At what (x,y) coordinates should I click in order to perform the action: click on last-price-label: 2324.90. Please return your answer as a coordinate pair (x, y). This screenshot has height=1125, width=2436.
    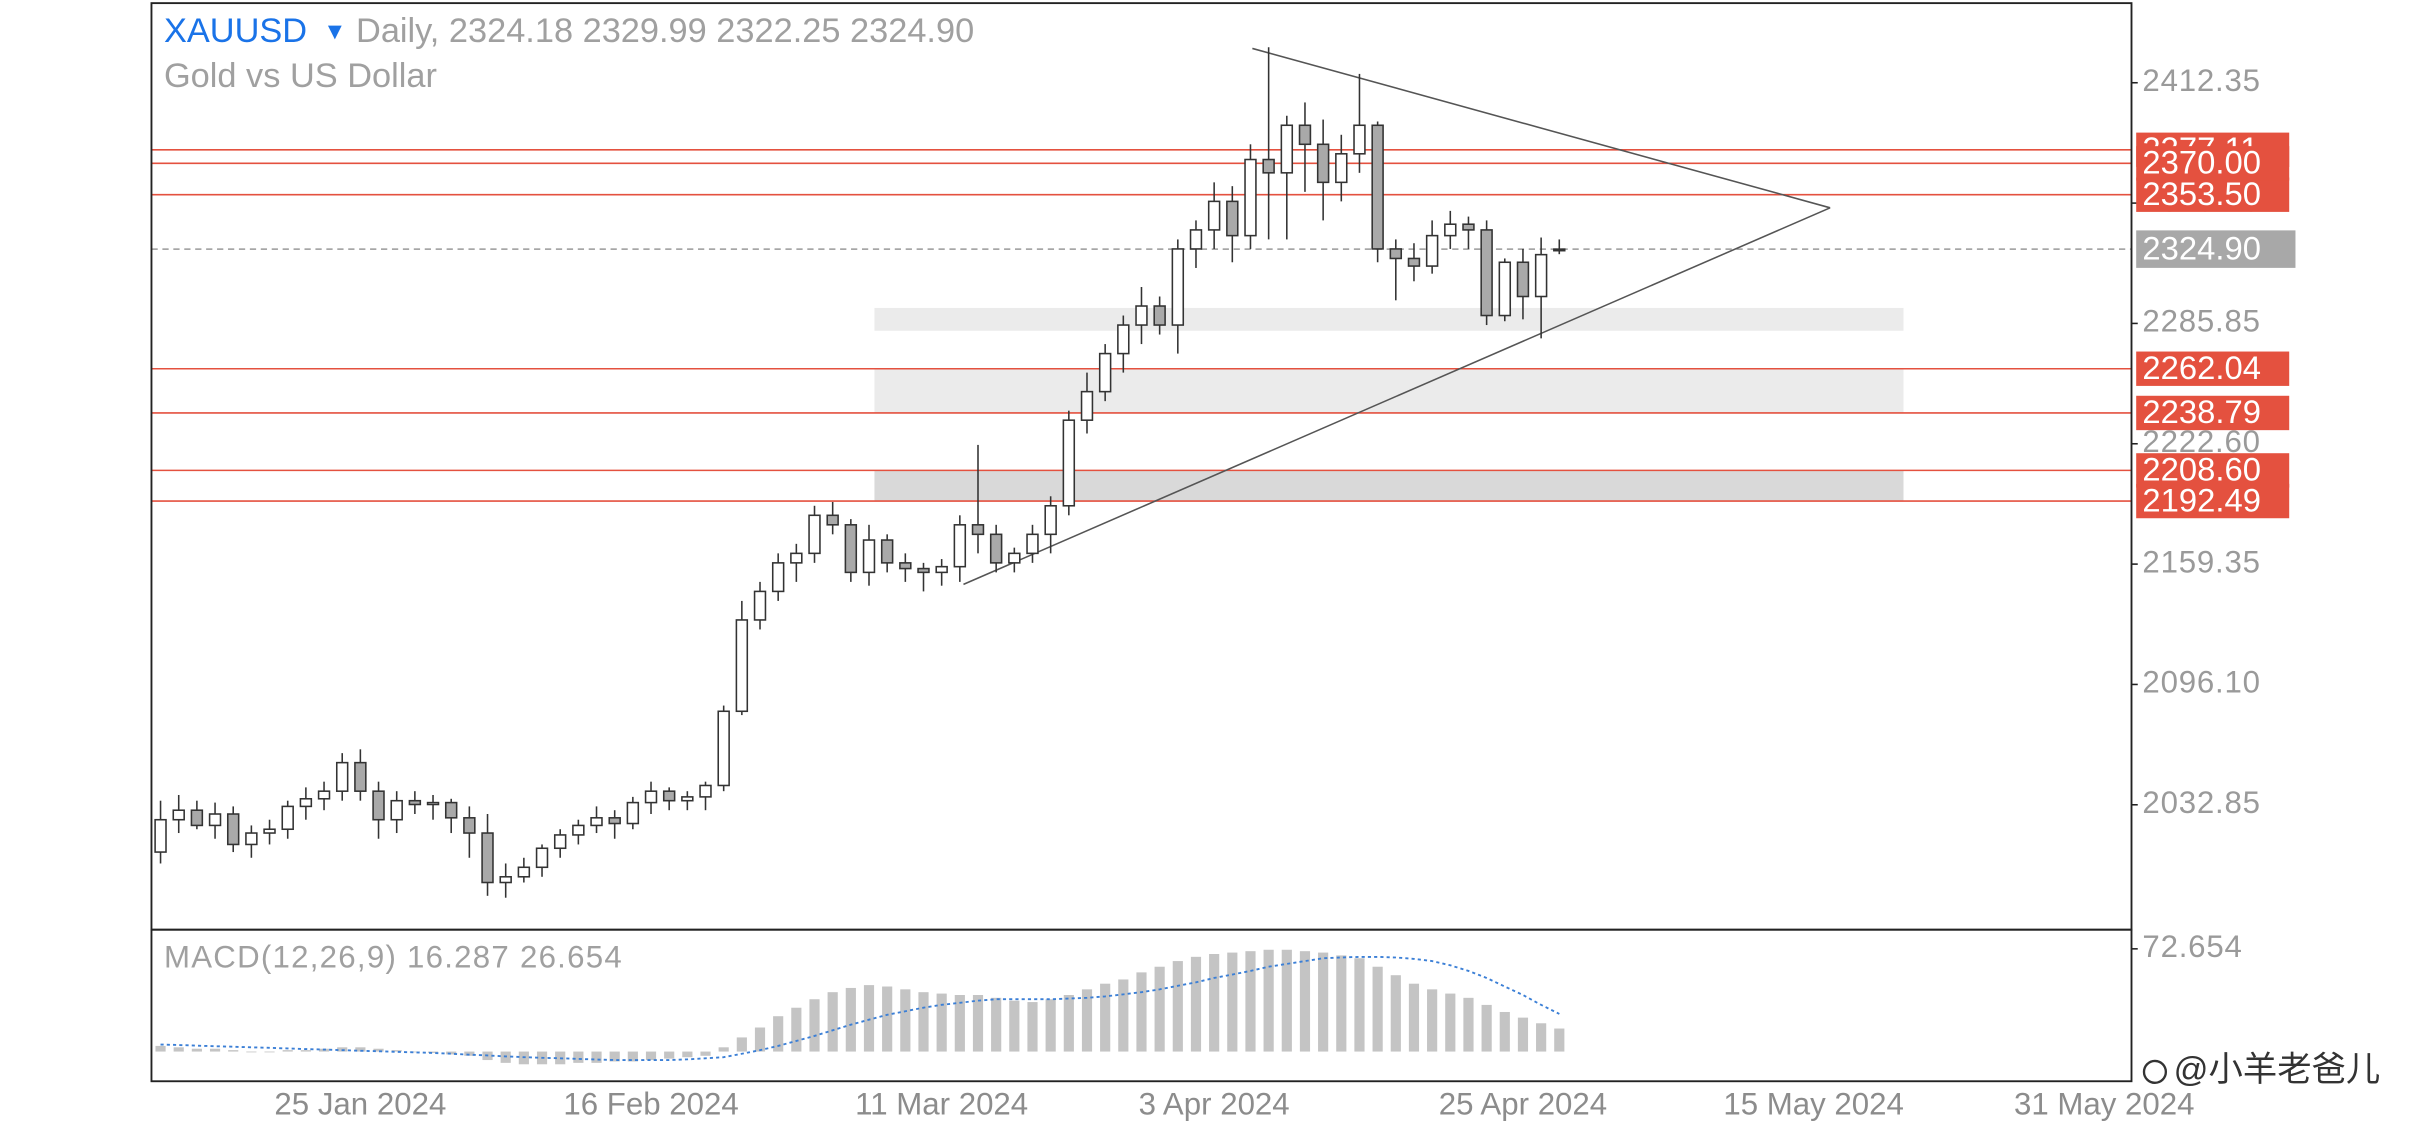
    Looking at the image, I should click on (2201, 247).